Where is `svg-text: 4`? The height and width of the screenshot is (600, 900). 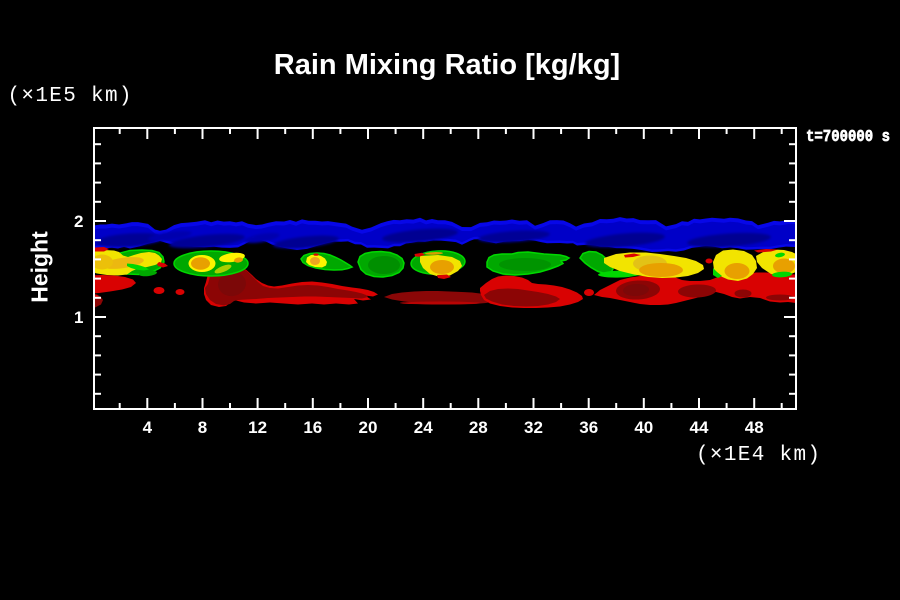
svg-text: 4 is located at coordinates (148, 427).